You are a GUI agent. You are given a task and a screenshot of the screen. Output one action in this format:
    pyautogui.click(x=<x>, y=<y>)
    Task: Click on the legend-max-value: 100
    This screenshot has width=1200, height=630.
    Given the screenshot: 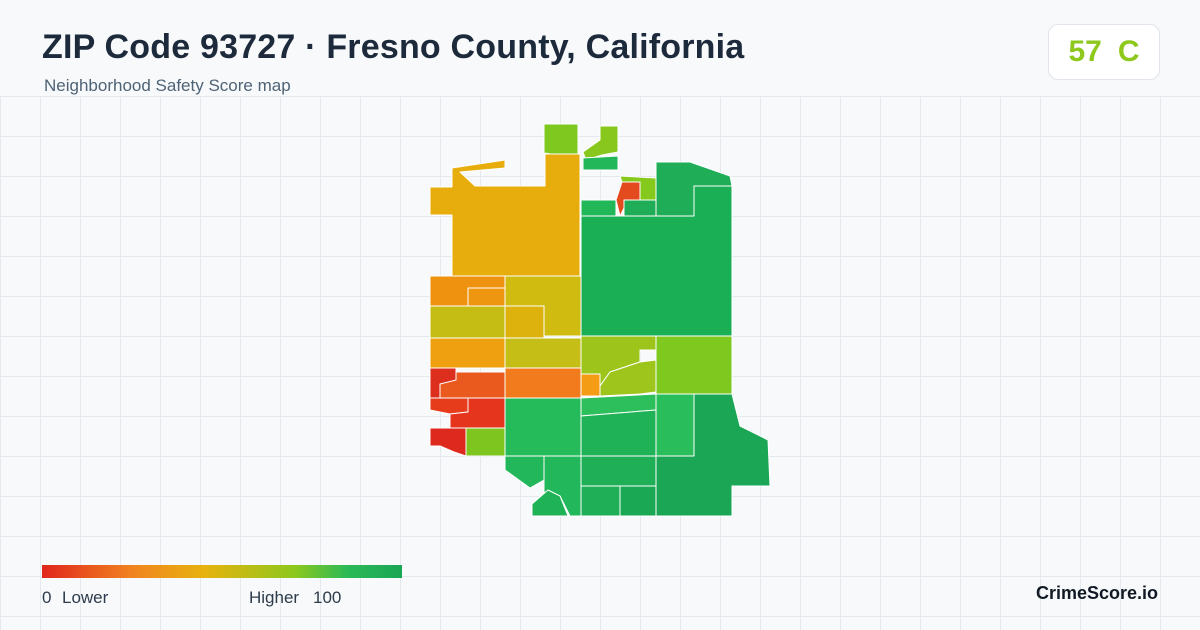 What is the action you would take?
    pyautogui.click(x=327, y=597)
    